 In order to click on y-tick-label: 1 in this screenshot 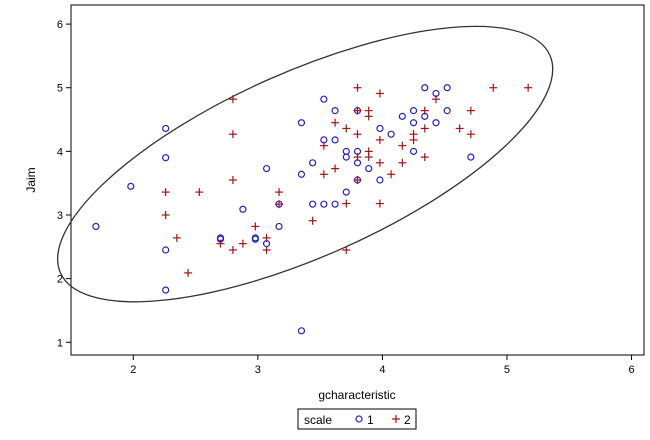, I will do `click(60, 343)`.